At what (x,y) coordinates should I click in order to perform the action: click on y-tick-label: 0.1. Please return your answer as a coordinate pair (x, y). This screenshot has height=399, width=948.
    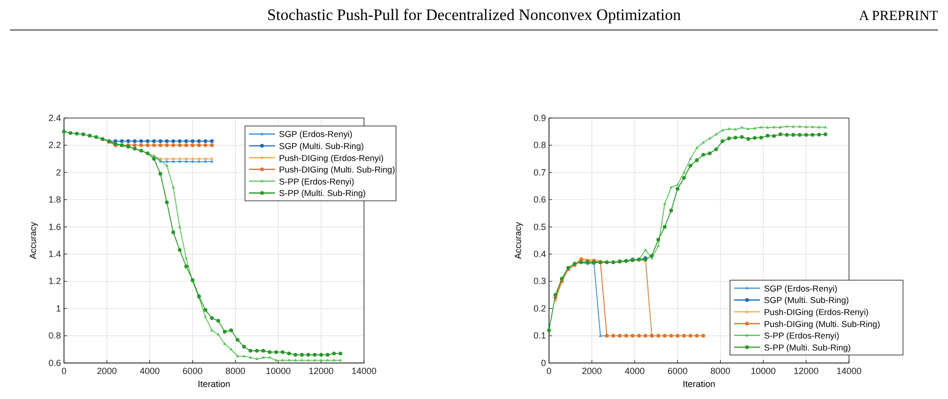
    Looking at the image, I should click on (539, 335).